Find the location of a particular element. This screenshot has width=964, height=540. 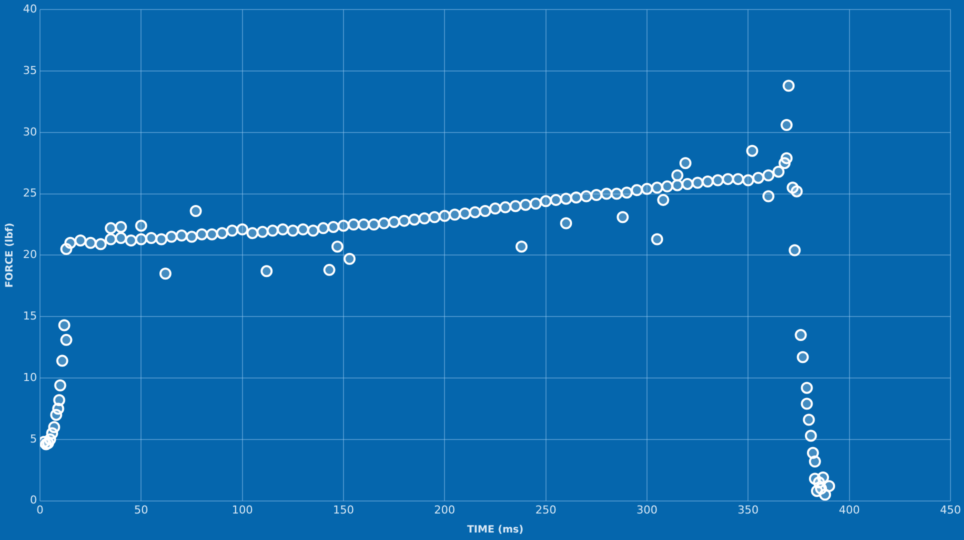

x-axis-title: TIME (ms) is located at coordinates (495, 530).